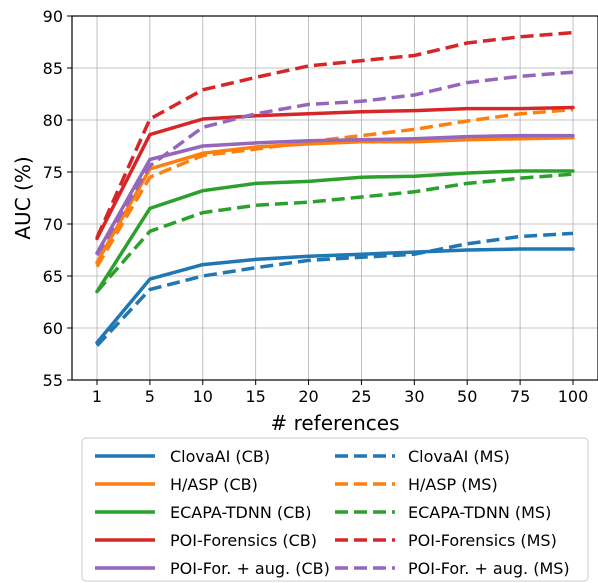 Image resolution: width=598 pixels, height=583 pixels. I want to click on y-tick-label: 55, so click(53, 380).